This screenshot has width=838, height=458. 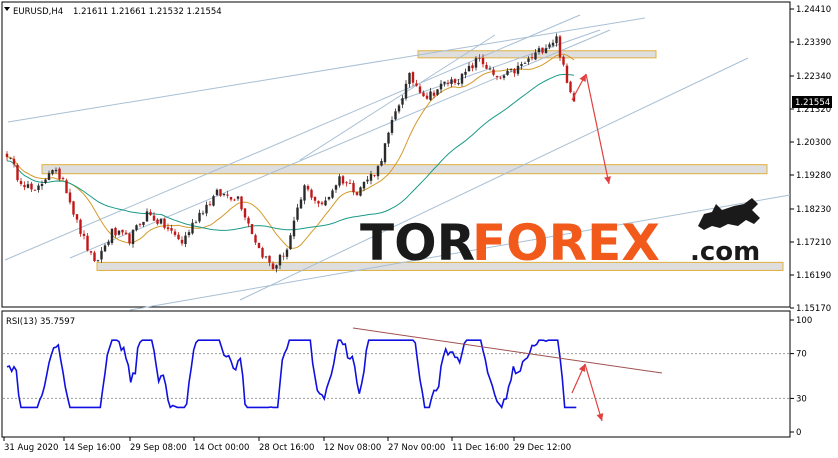 What do you see at coordinates (404, 169) in the screenshot?
I see `sr-zone` at bounding box center [404, 169].